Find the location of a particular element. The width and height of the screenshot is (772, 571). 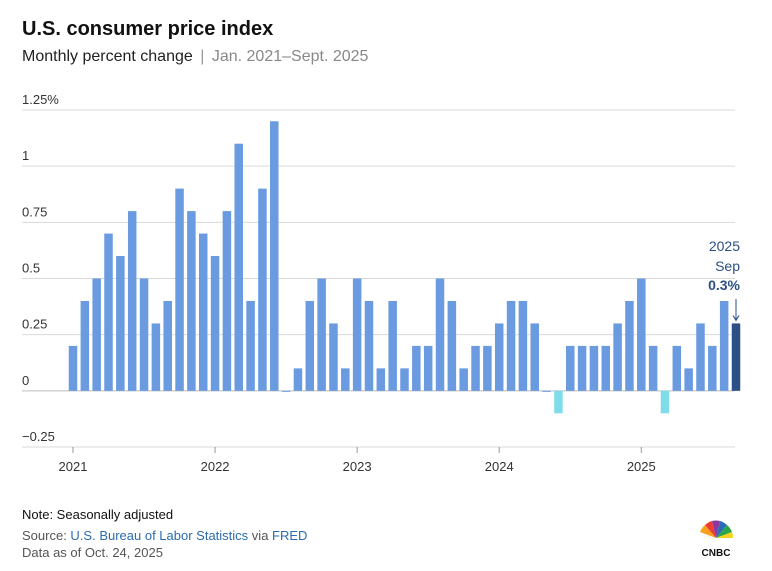

data-as-of: Data as of Oct. 24, 2025 is located at coordinates (92, 552).